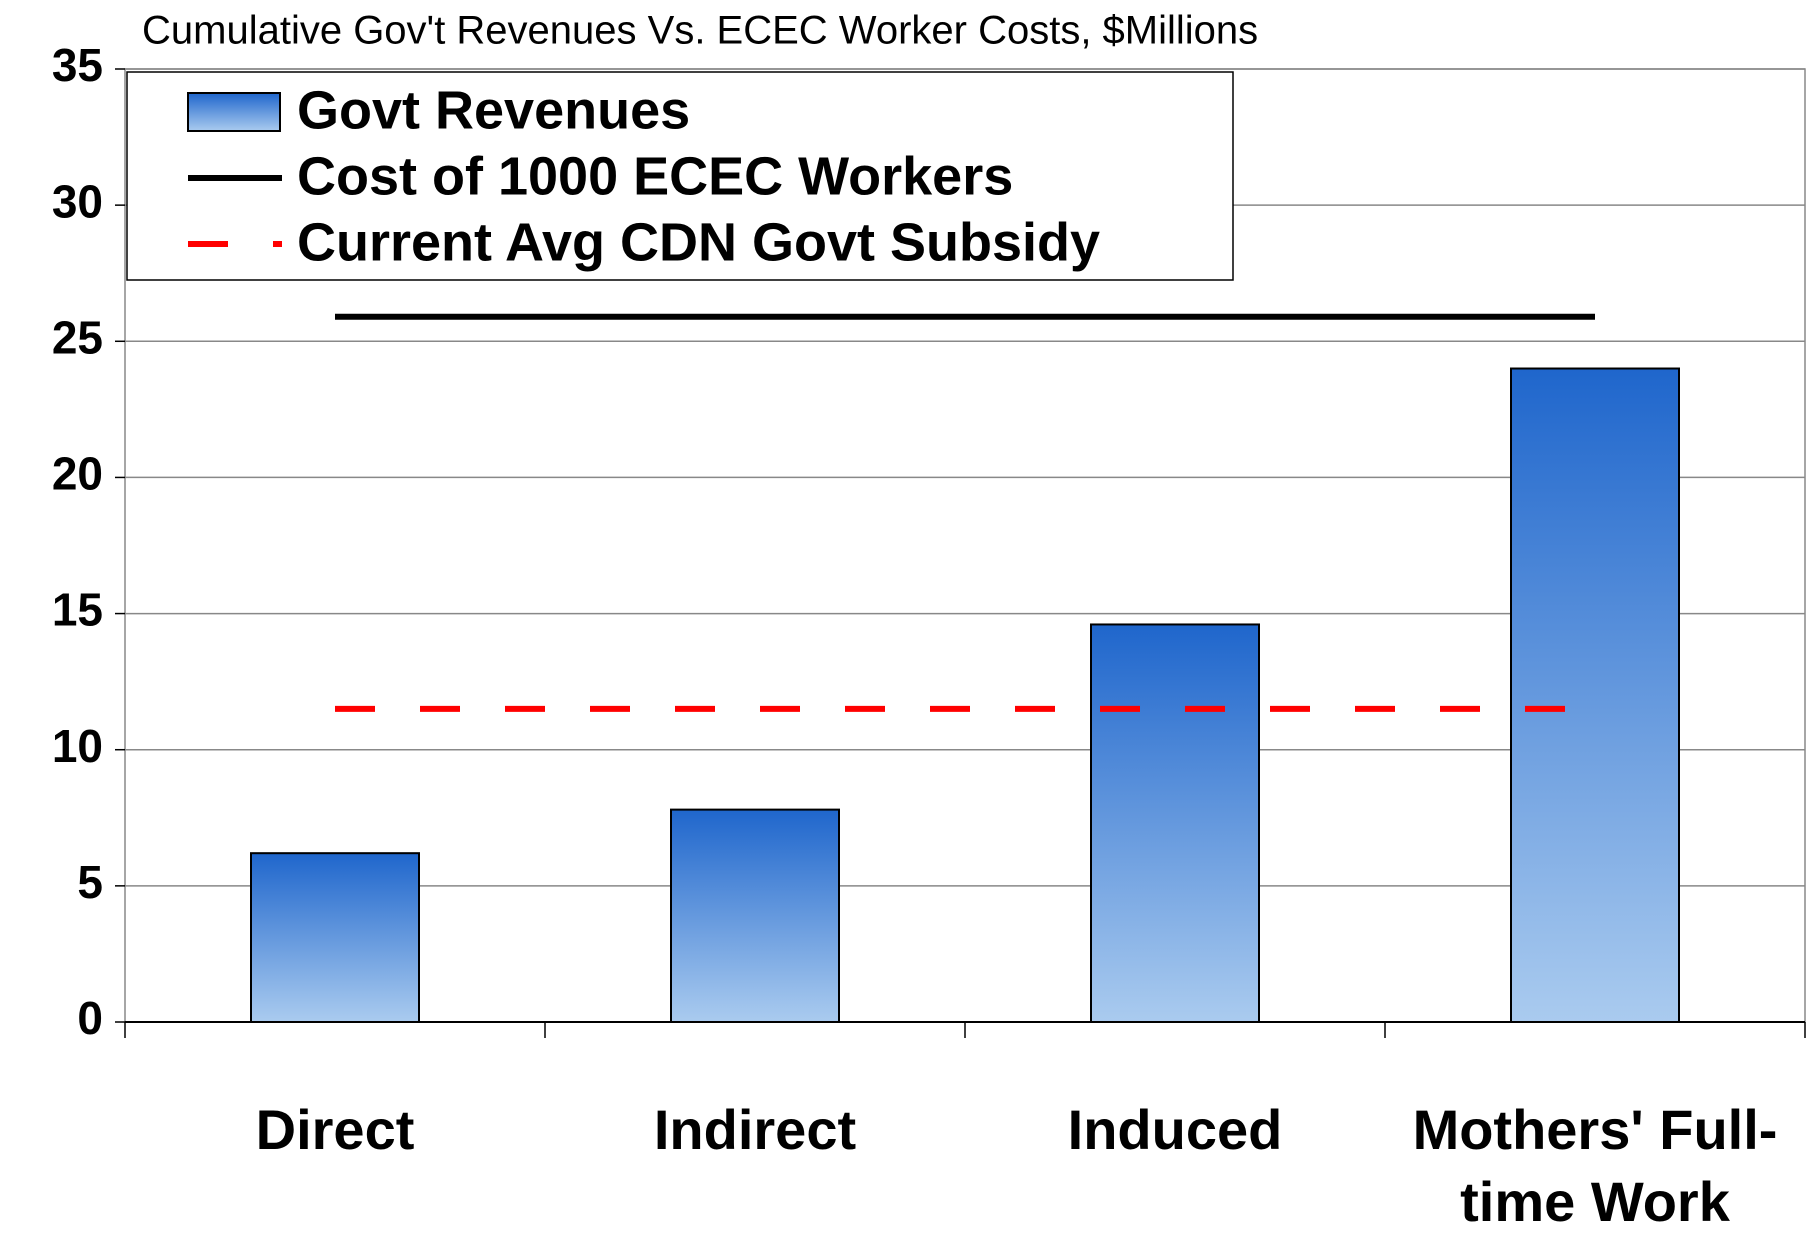 This screenshot has width=1812, height=1238. I want to click on x-tick-label: Induced, so click(1175, 1129).